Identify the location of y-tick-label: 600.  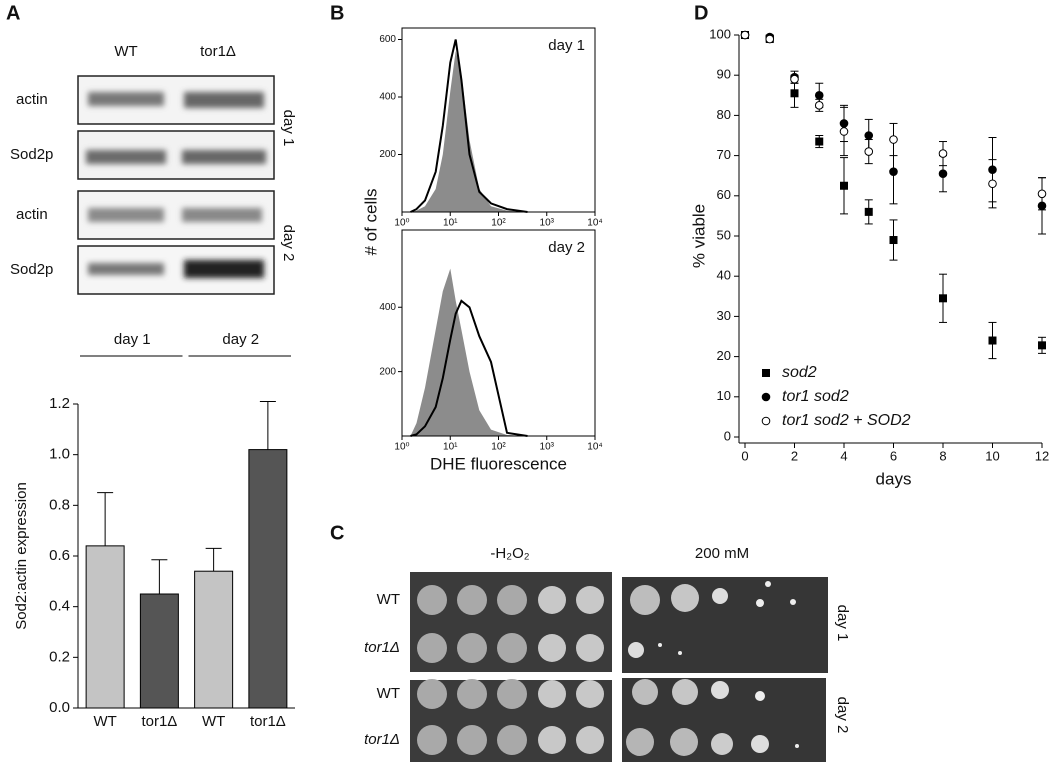
(387, 39).